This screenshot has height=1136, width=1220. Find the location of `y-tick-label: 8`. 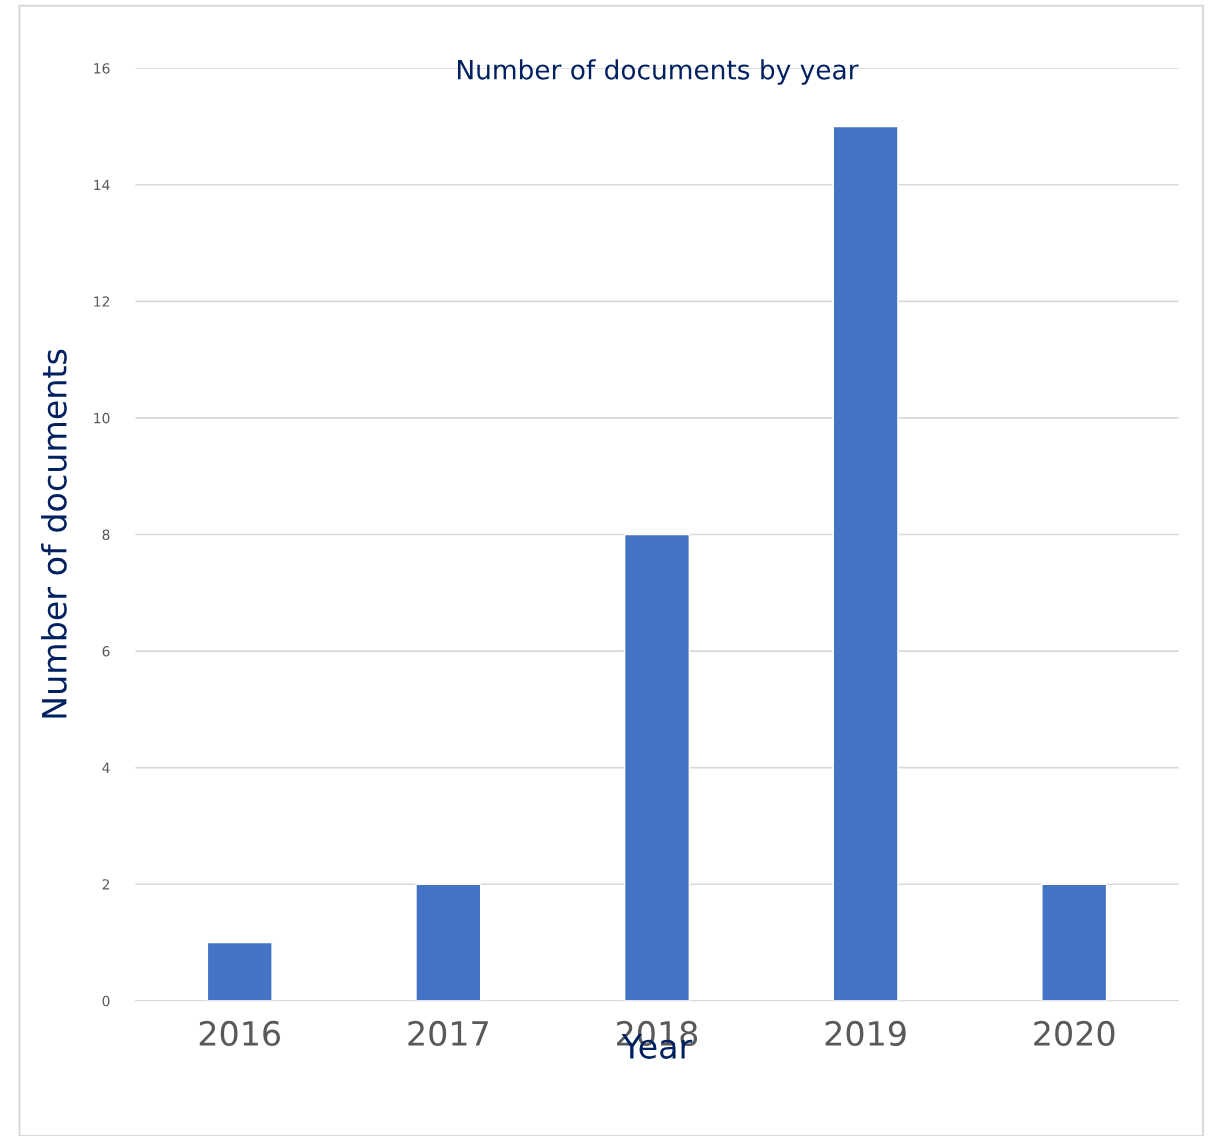

y-tick-label: 8 is located at coordinates (106, 534).